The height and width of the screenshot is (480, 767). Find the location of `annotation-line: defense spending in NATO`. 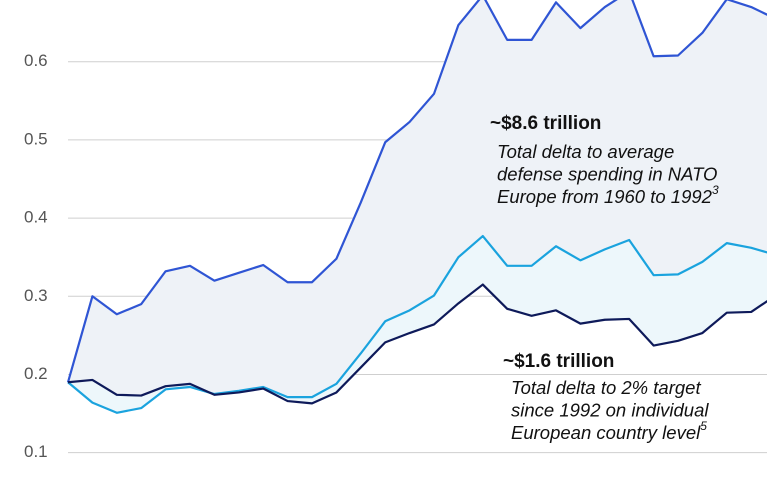

annotation-line: defense spending in NATO is located at coordinates (607, 173).